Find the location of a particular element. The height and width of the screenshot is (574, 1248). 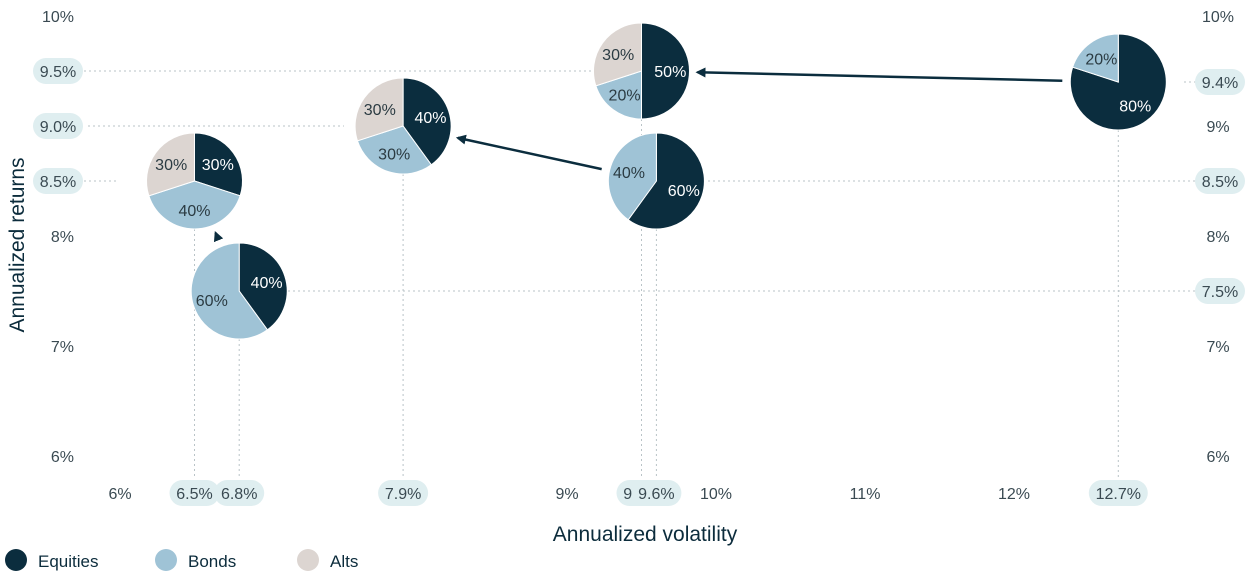

portfolio-pie: 60% 40% is located at coordinates (656, 181).